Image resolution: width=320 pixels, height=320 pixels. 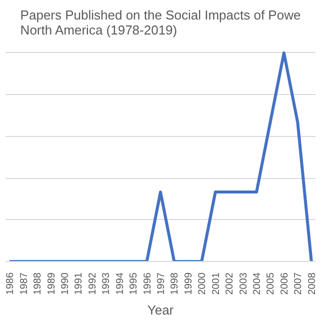 I want to click on x-tick-label: 1997, so click(x=161, y=283).